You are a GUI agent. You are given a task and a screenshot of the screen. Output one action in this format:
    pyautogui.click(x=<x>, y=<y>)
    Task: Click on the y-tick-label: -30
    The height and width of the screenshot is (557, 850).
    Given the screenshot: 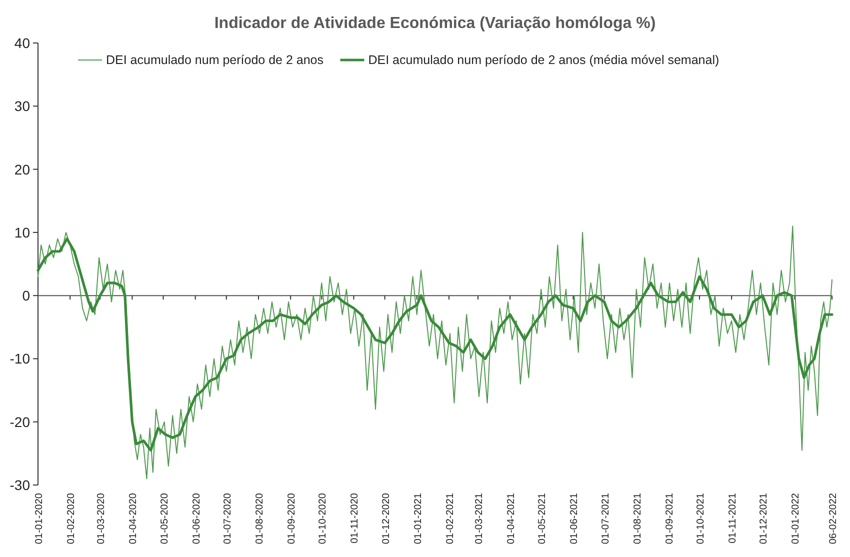 What is the action you would take?
    pyautogui.click(x=20, y=485)
    